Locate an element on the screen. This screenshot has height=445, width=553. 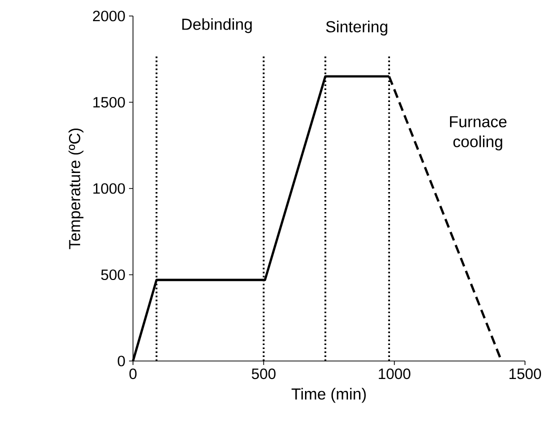
x-tick-label: 1000 is located at coordinates (394, 374).